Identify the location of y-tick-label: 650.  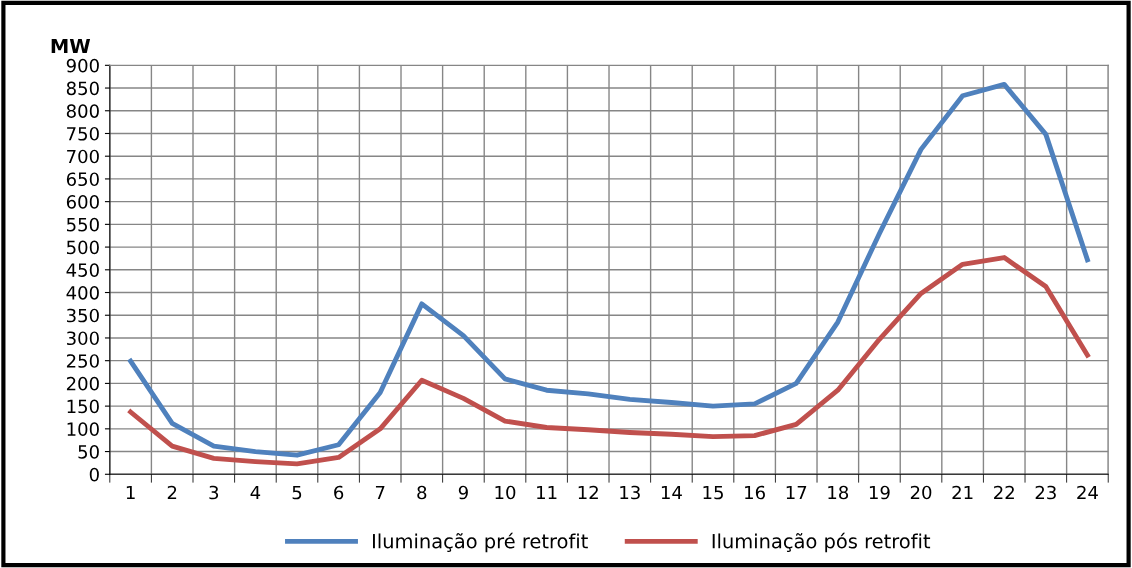
(82, 179).